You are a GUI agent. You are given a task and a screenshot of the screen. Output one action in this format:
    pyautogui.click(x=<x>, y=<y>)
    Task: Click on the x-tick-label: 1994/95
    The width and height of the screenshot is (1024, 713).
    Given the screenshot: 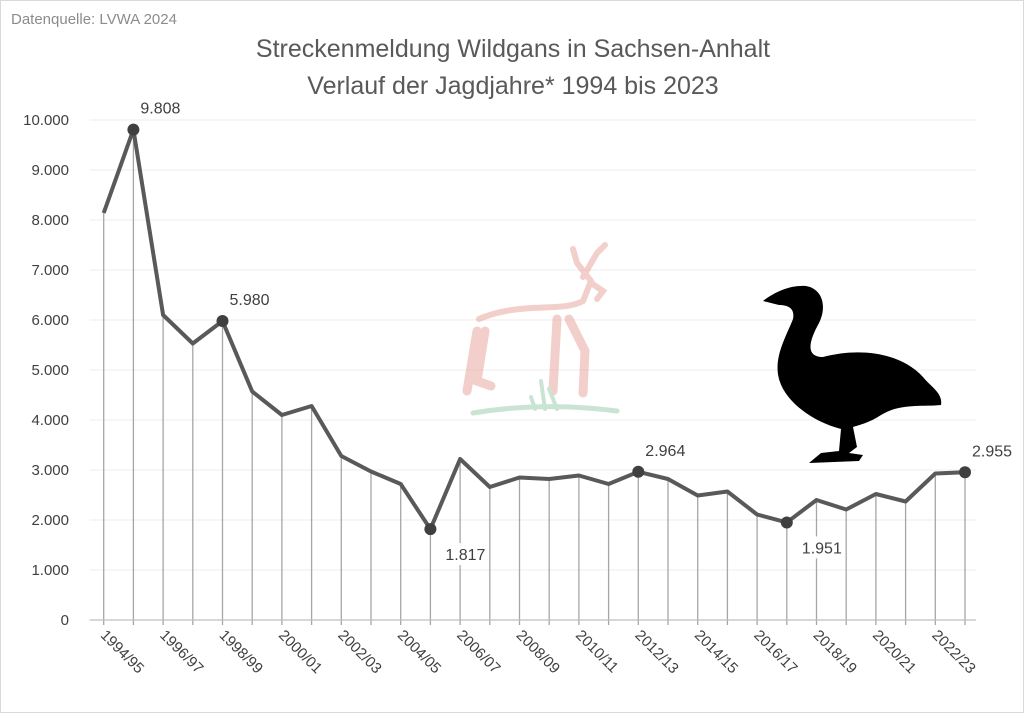 What is the action you would take?
    pyautogui.click(x=122, y=652)
    